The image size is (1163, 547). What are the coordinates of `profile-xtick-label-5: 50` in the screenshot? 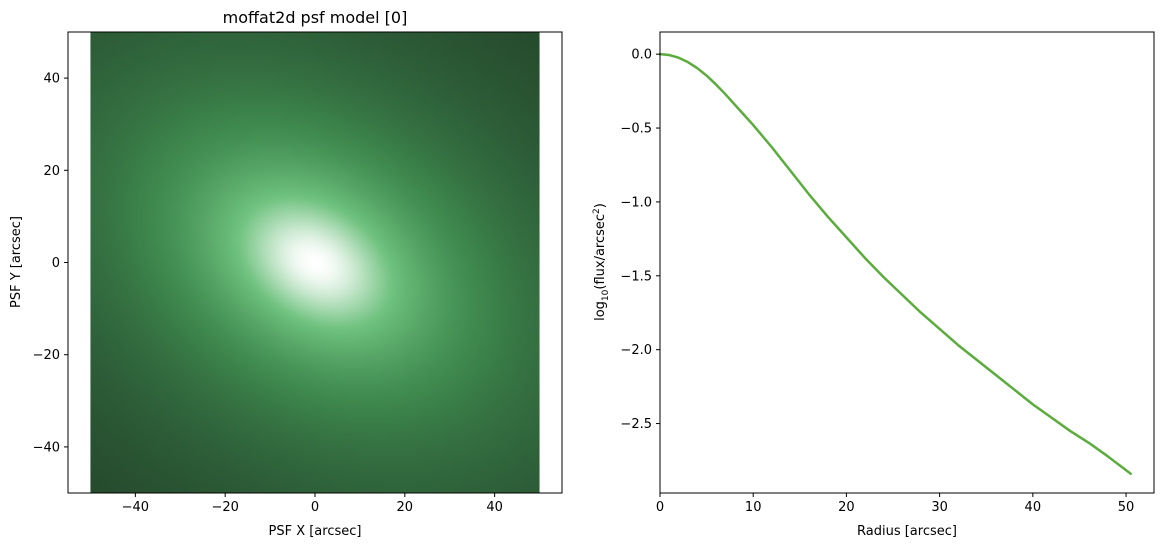 It's located at (1126, 507).